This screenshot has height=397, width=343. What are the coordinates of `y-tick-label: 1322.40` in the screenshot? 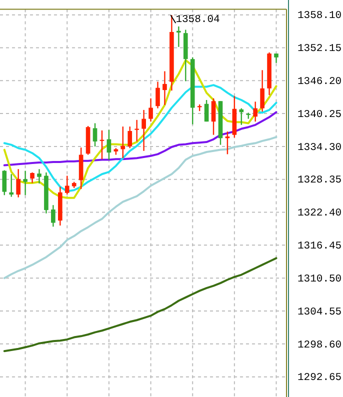 It's located at (320, 214).